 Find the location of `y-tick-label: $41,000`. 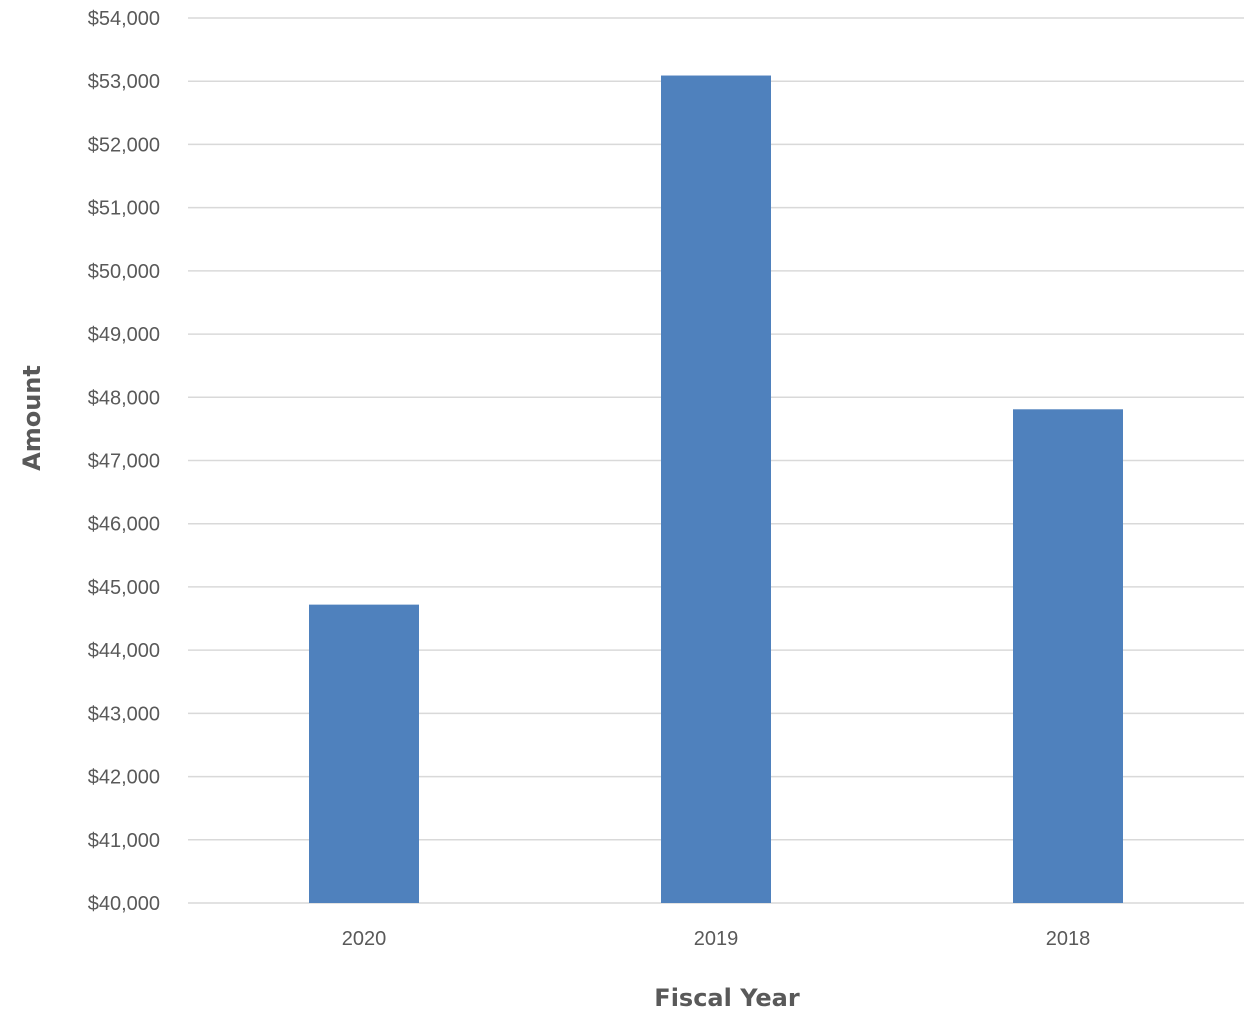

y-tick-label: $41,000 is located at coordinates (124, 841).